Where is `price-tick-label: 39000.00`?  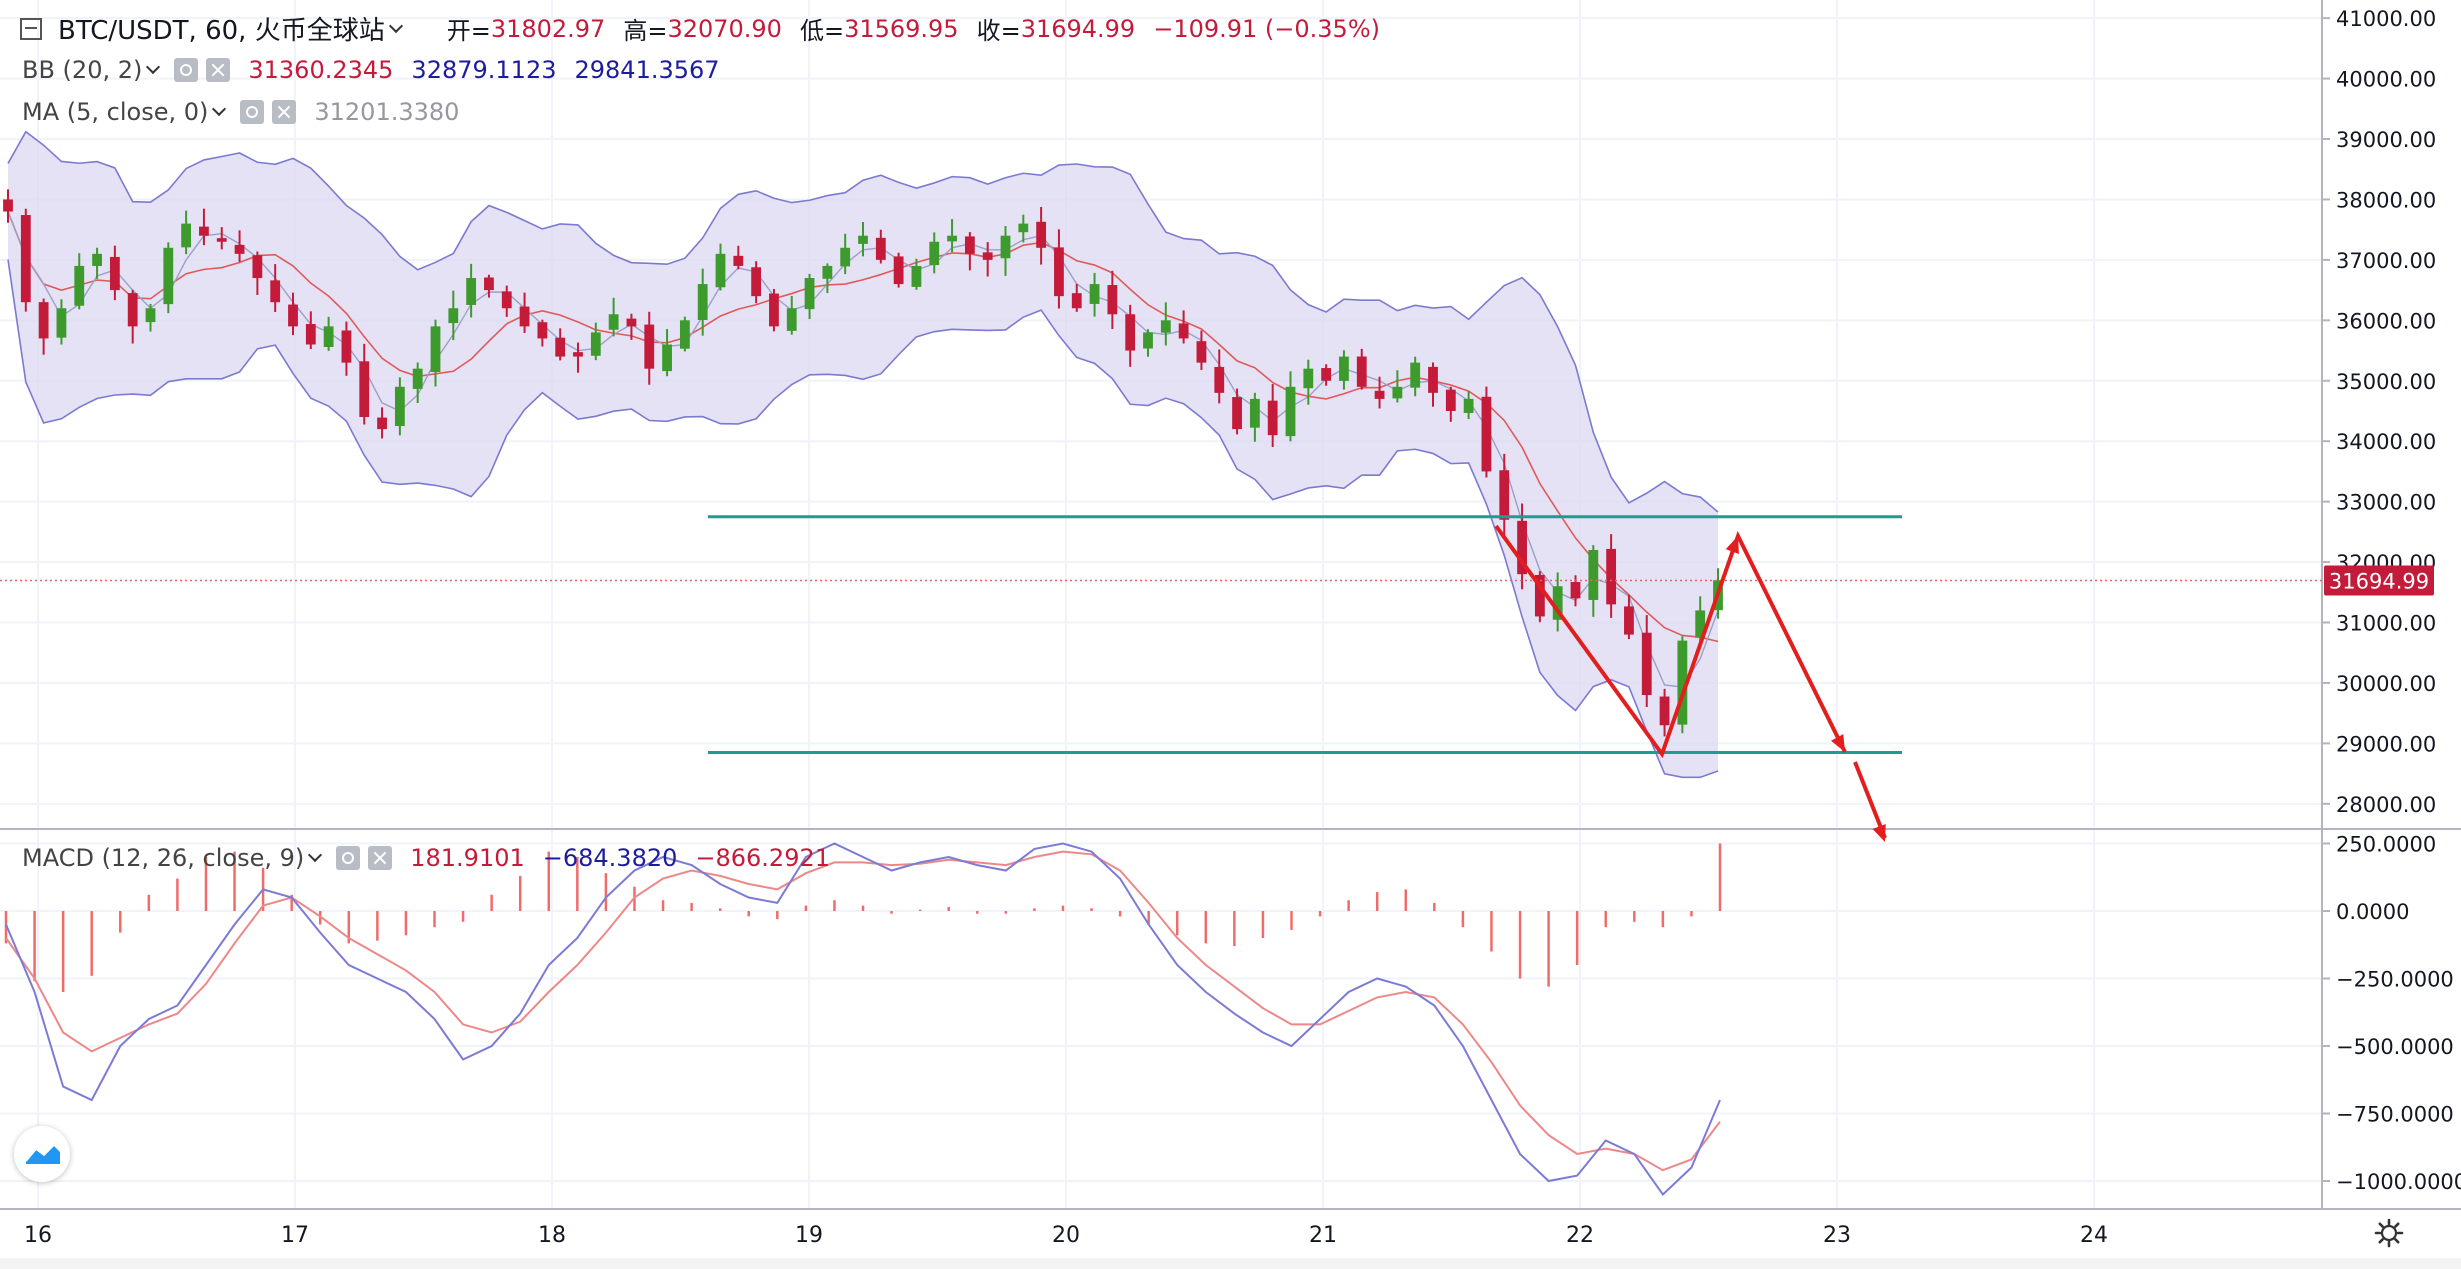 price-tick-label: 39000.00 is located at coordinates (2386, 140).